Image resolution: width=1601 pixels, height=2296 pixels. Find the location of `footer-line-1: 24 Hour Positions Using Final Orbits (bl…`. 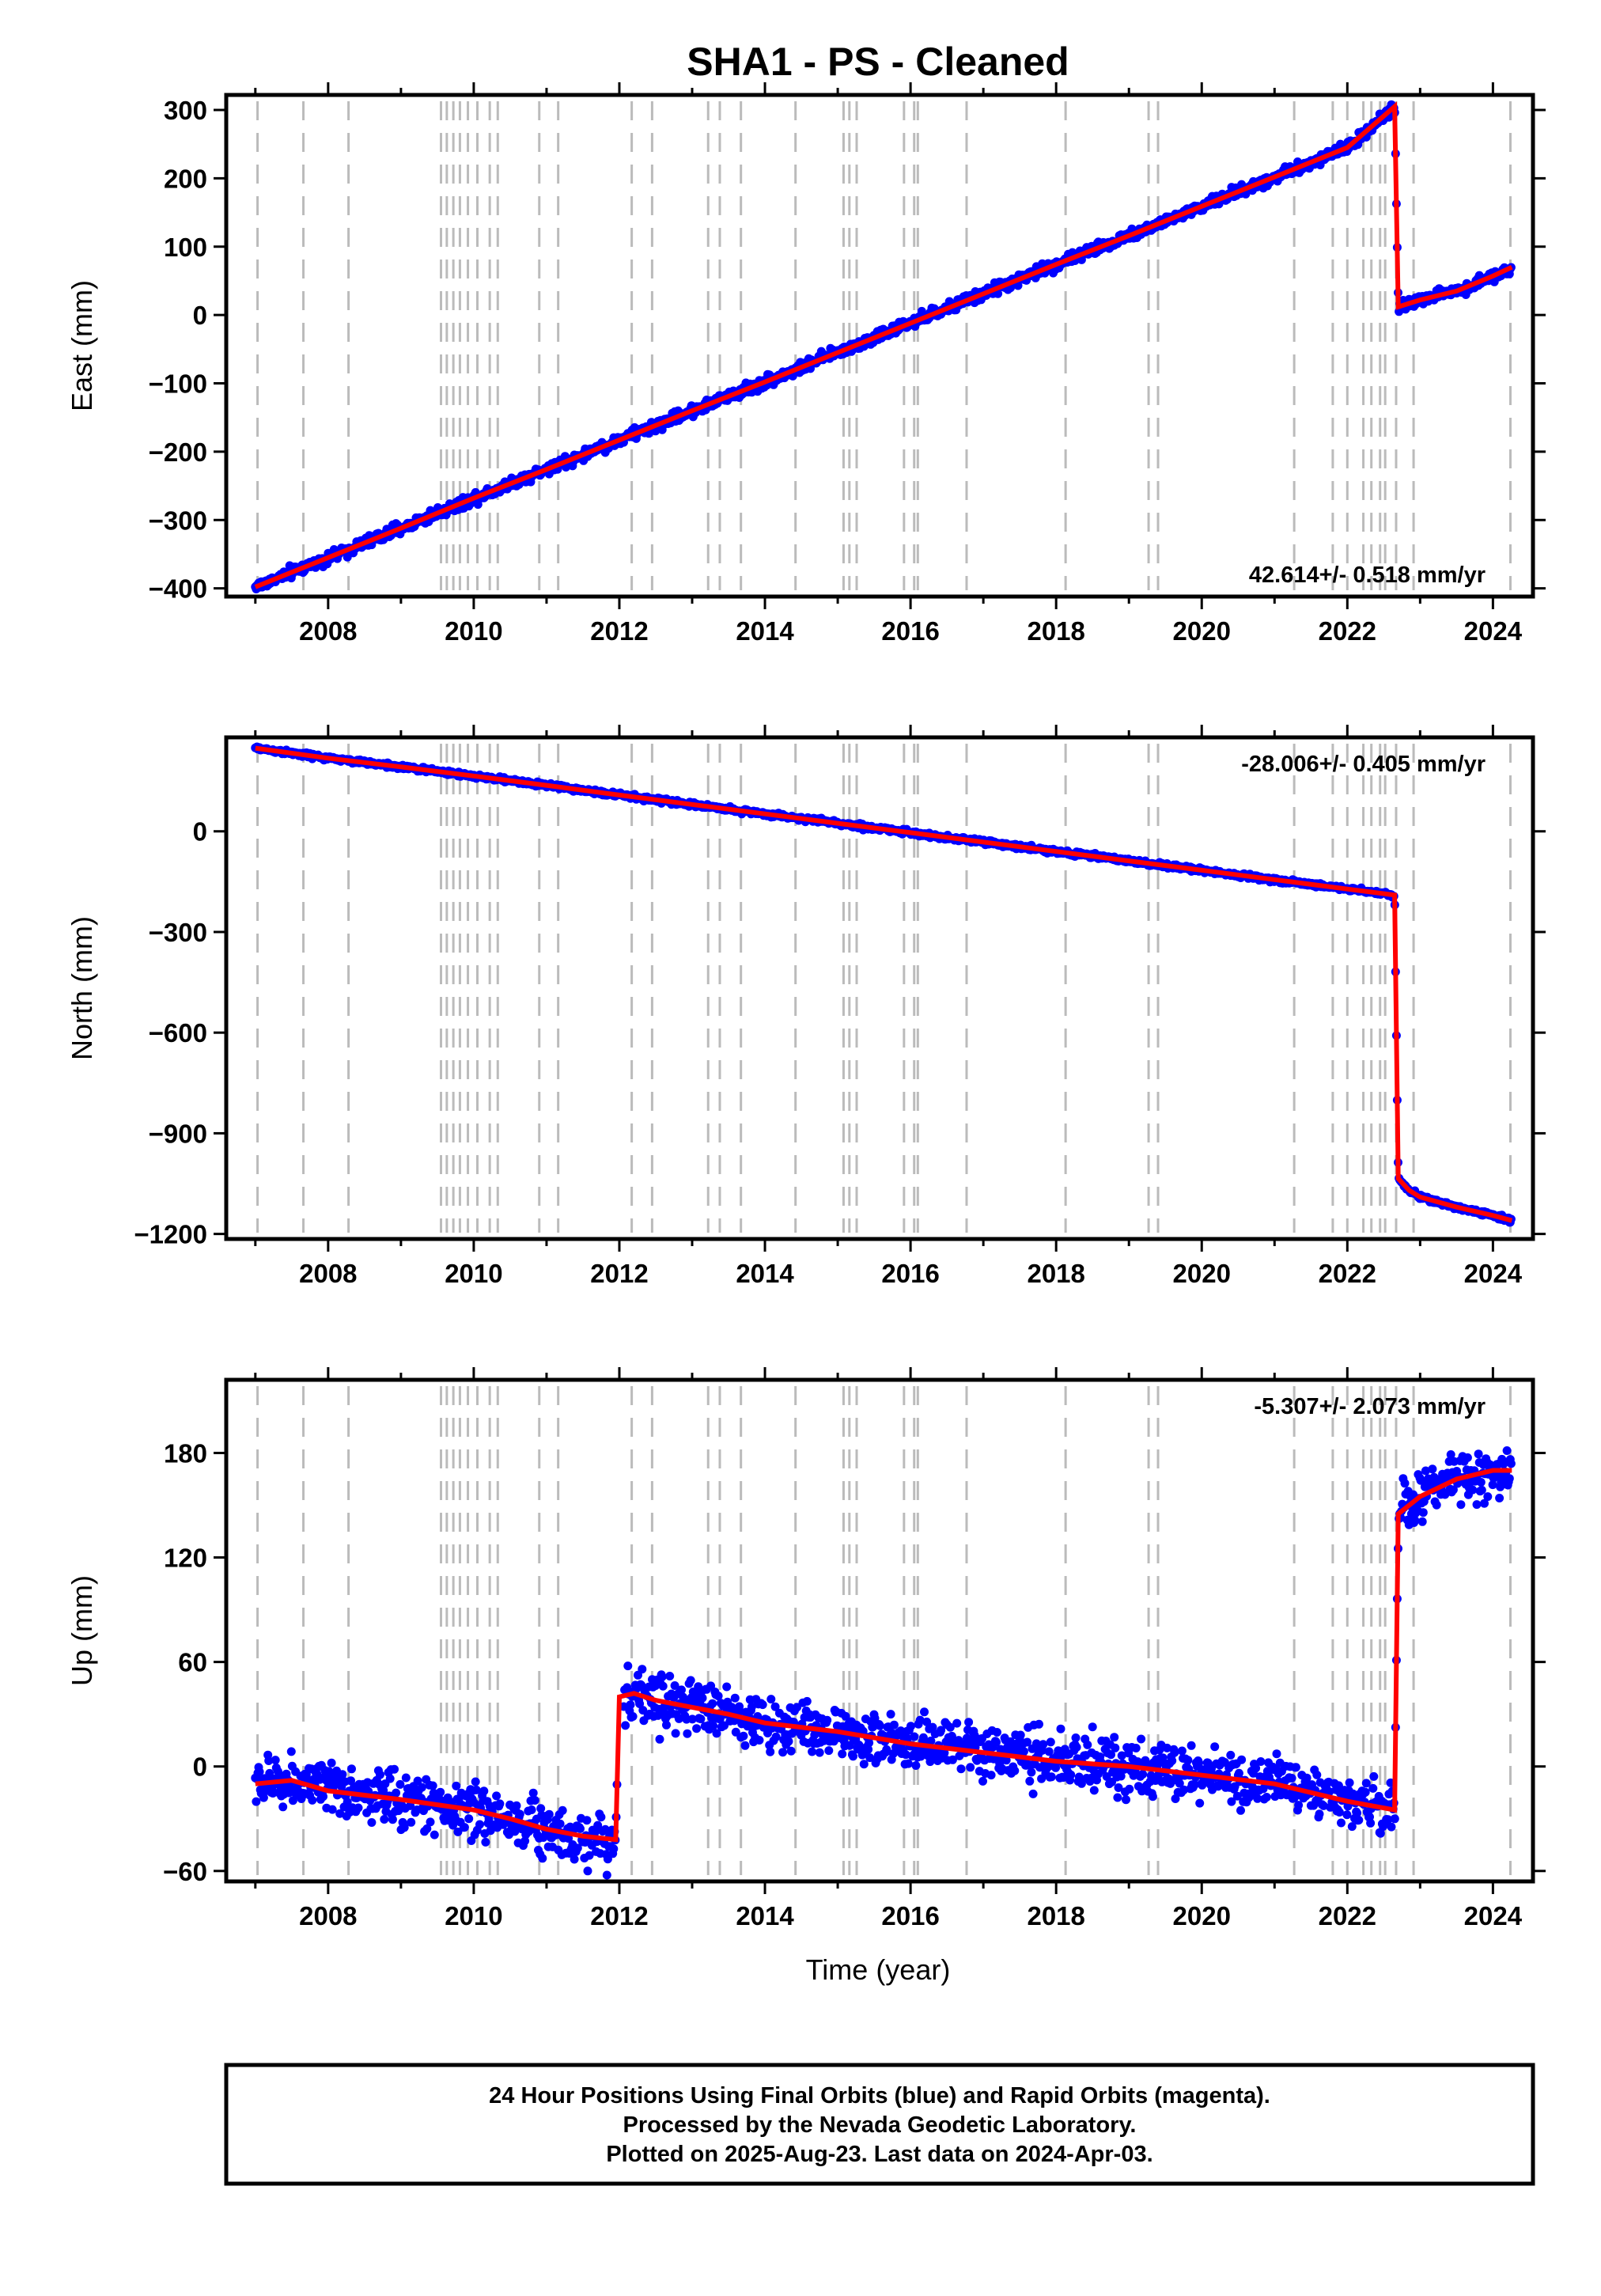

footer-line-1: 24 Hour Positions Using Final Orbits (bl… is located at coordinates (879, 2095).